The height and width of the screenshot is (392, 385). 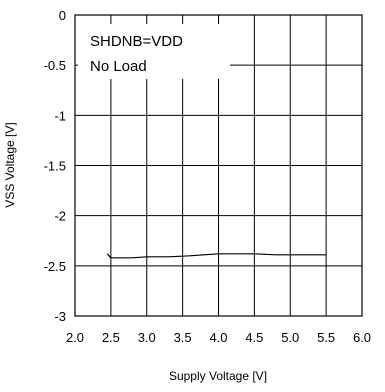 What do you see at coordinates (147, 337) in the screenshot?
I see `x-tick-label: 3.0` at bounding box center [147, 337].